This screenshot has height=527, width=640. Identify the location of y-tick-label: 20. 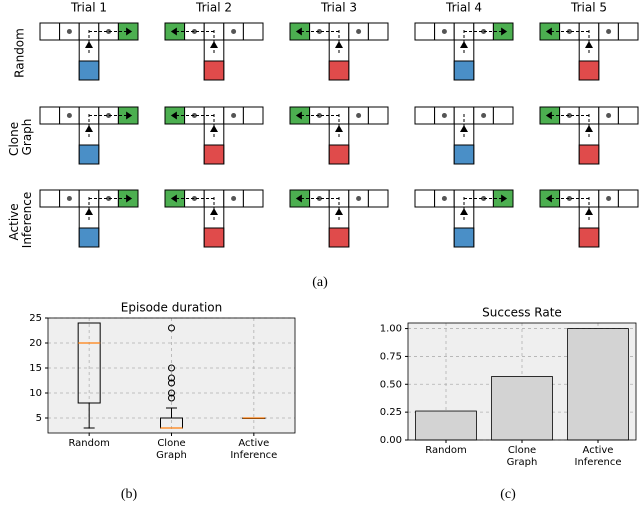
(35, 343).